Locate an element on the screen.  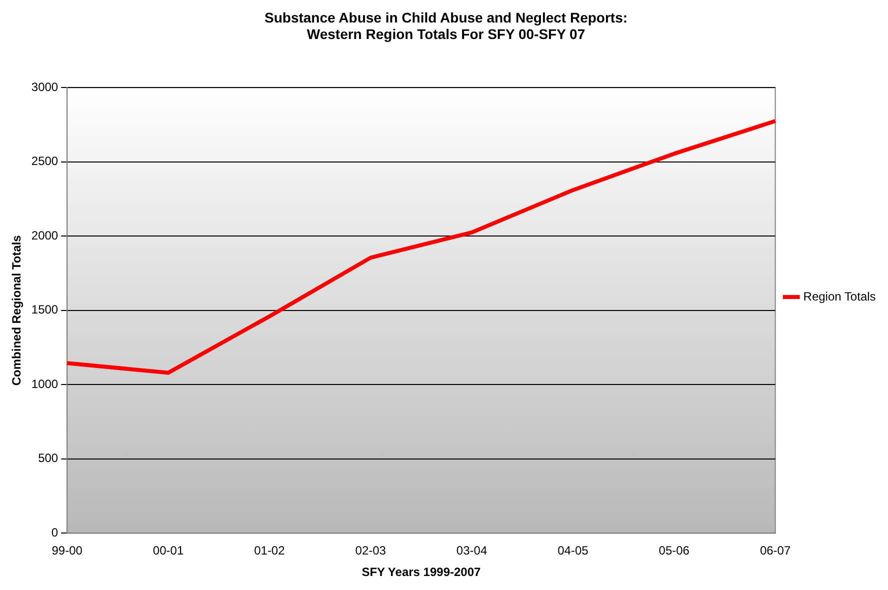
y-axis-title: Combined Regional Totals is located at coordinates (17, 310).